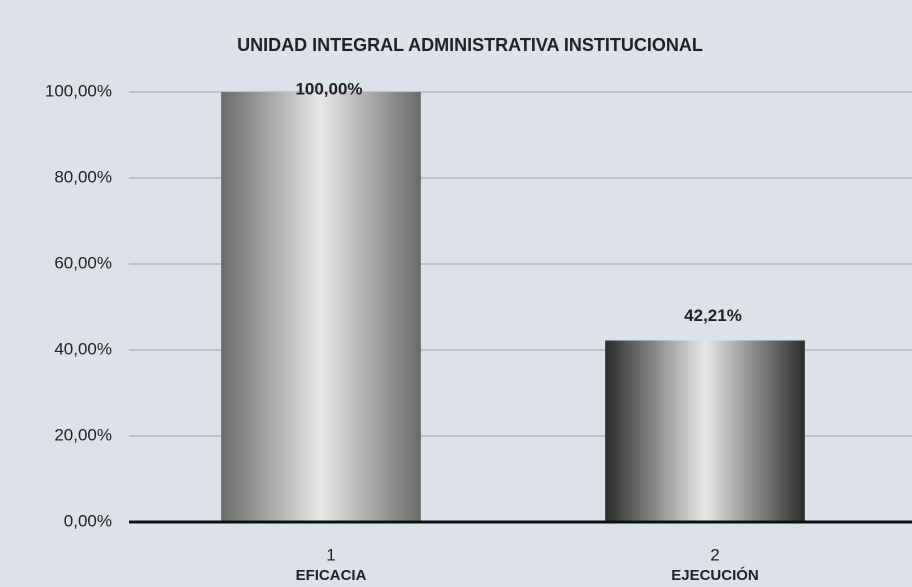 The image size is (912, 587). Describe the element at coordinates (88, 520) in the screenshot. I see `y-tick-label: 0,00%` at that location.